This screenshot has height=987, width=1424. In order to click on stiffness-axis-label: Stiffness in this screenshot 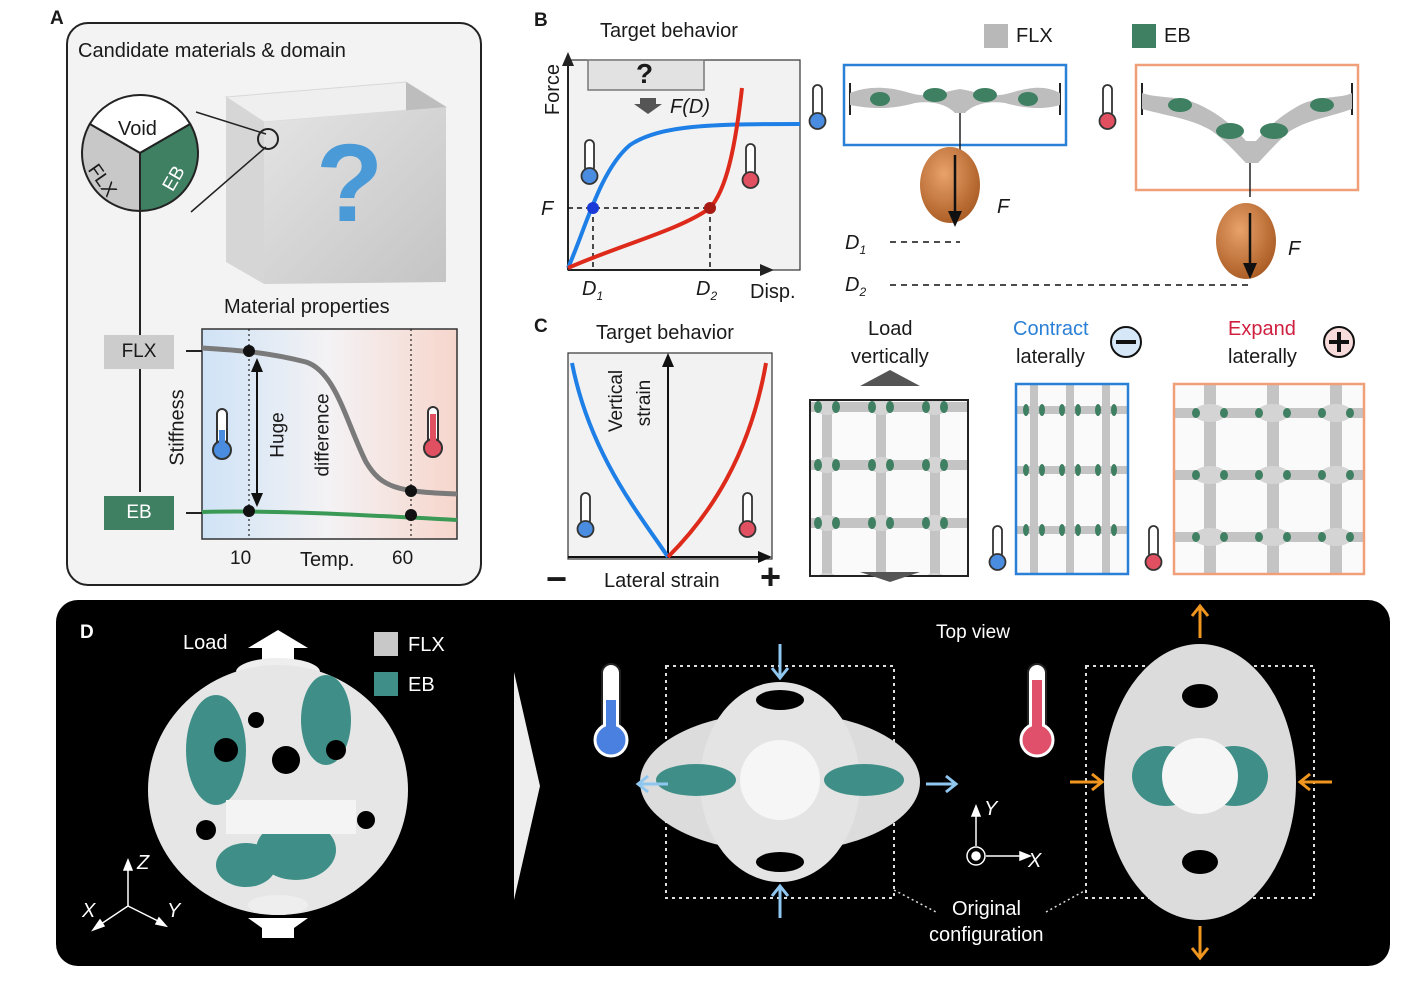, I will do `click(177, 427)`.